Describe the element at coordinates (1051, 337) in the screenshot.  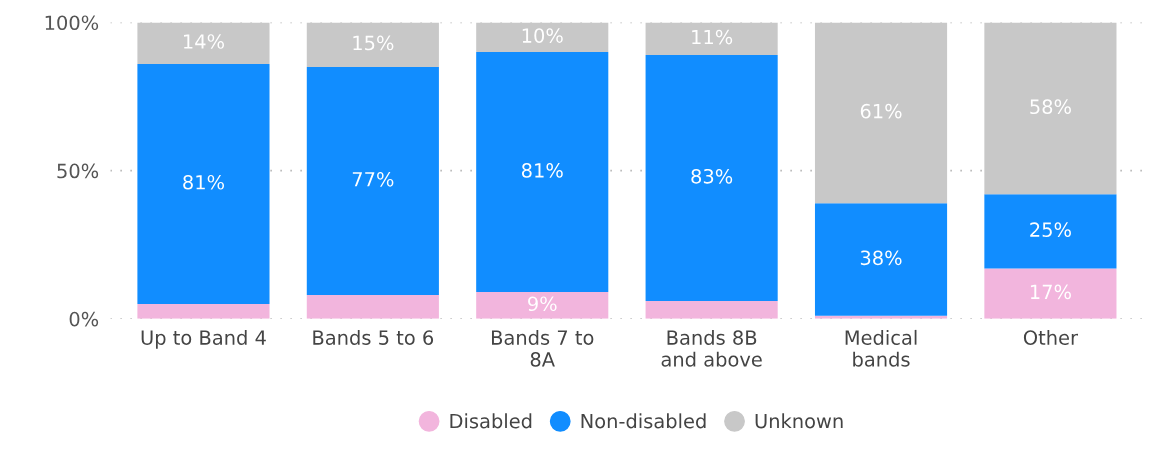
I see `x-tick-label: Other` at that location.